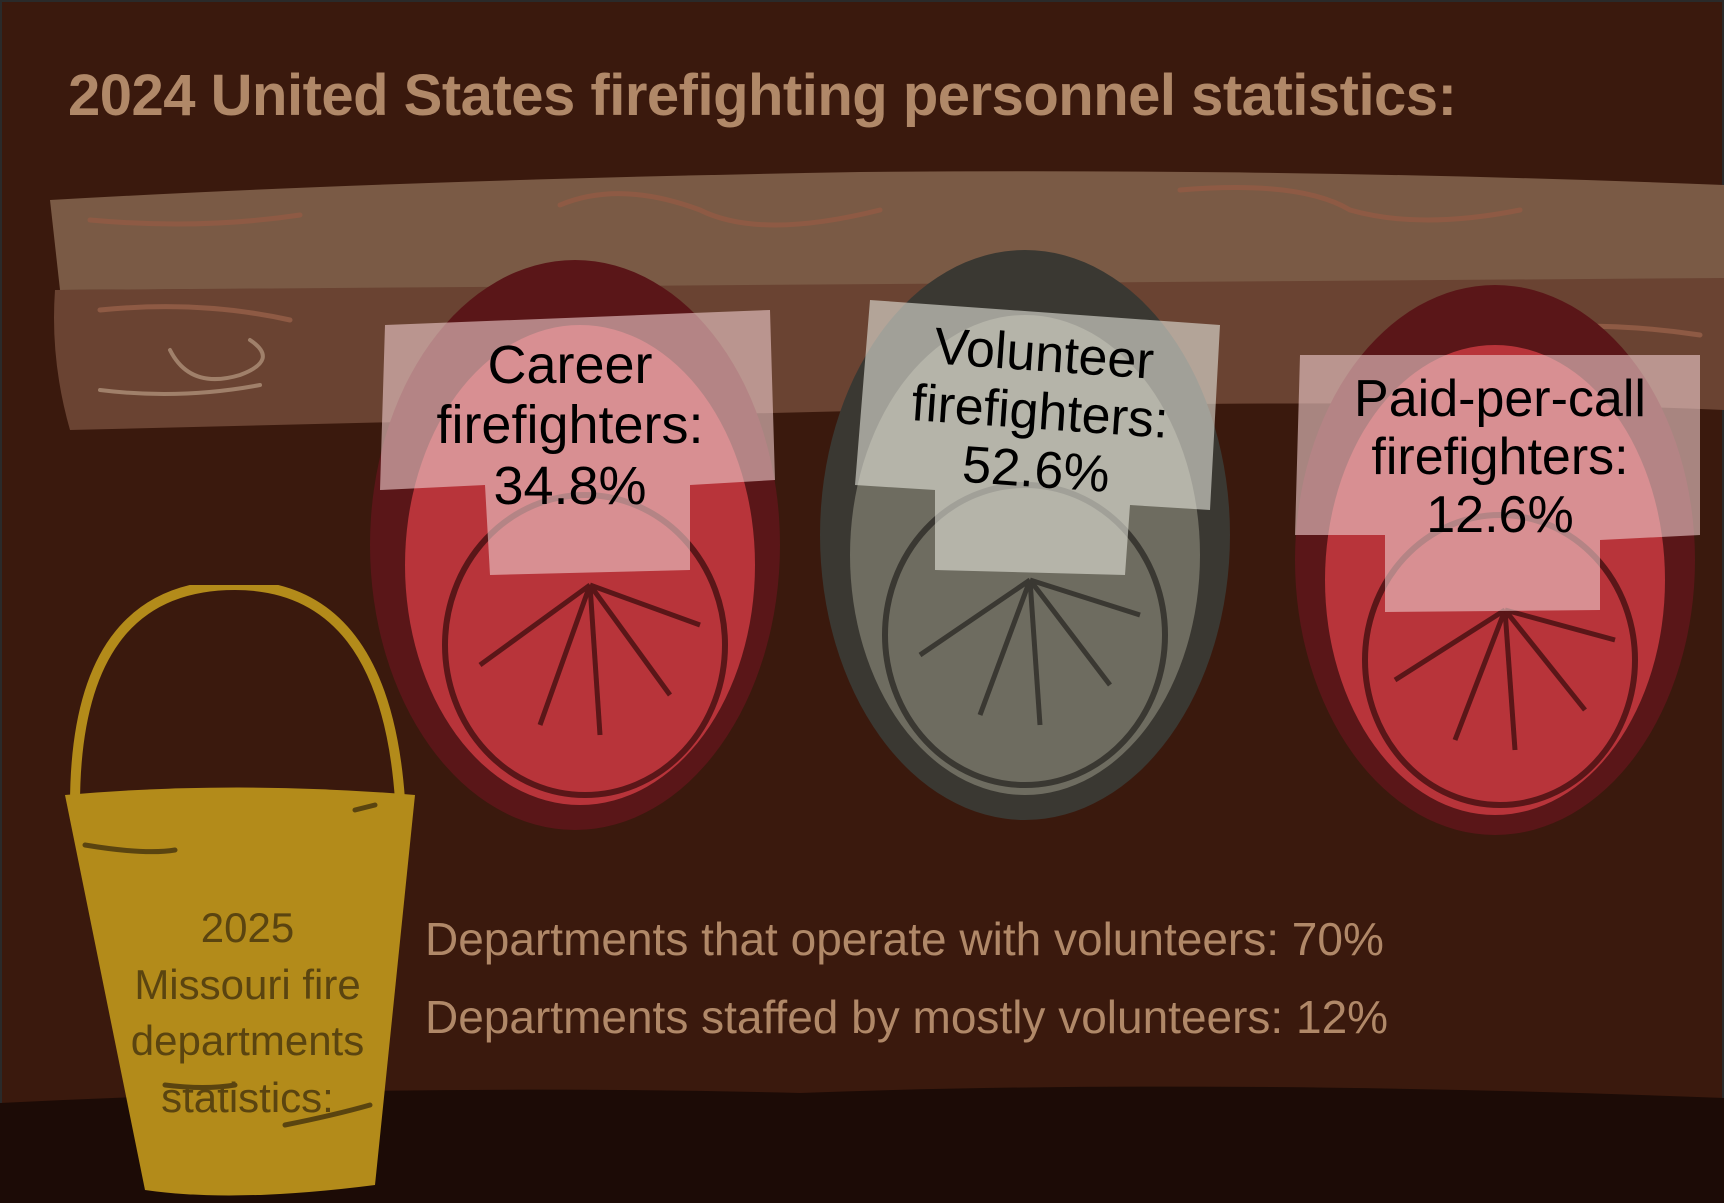 The image size is (1724, 1203). I want to click on ppc-label-line2: firefighters:, so click(1500, 457).